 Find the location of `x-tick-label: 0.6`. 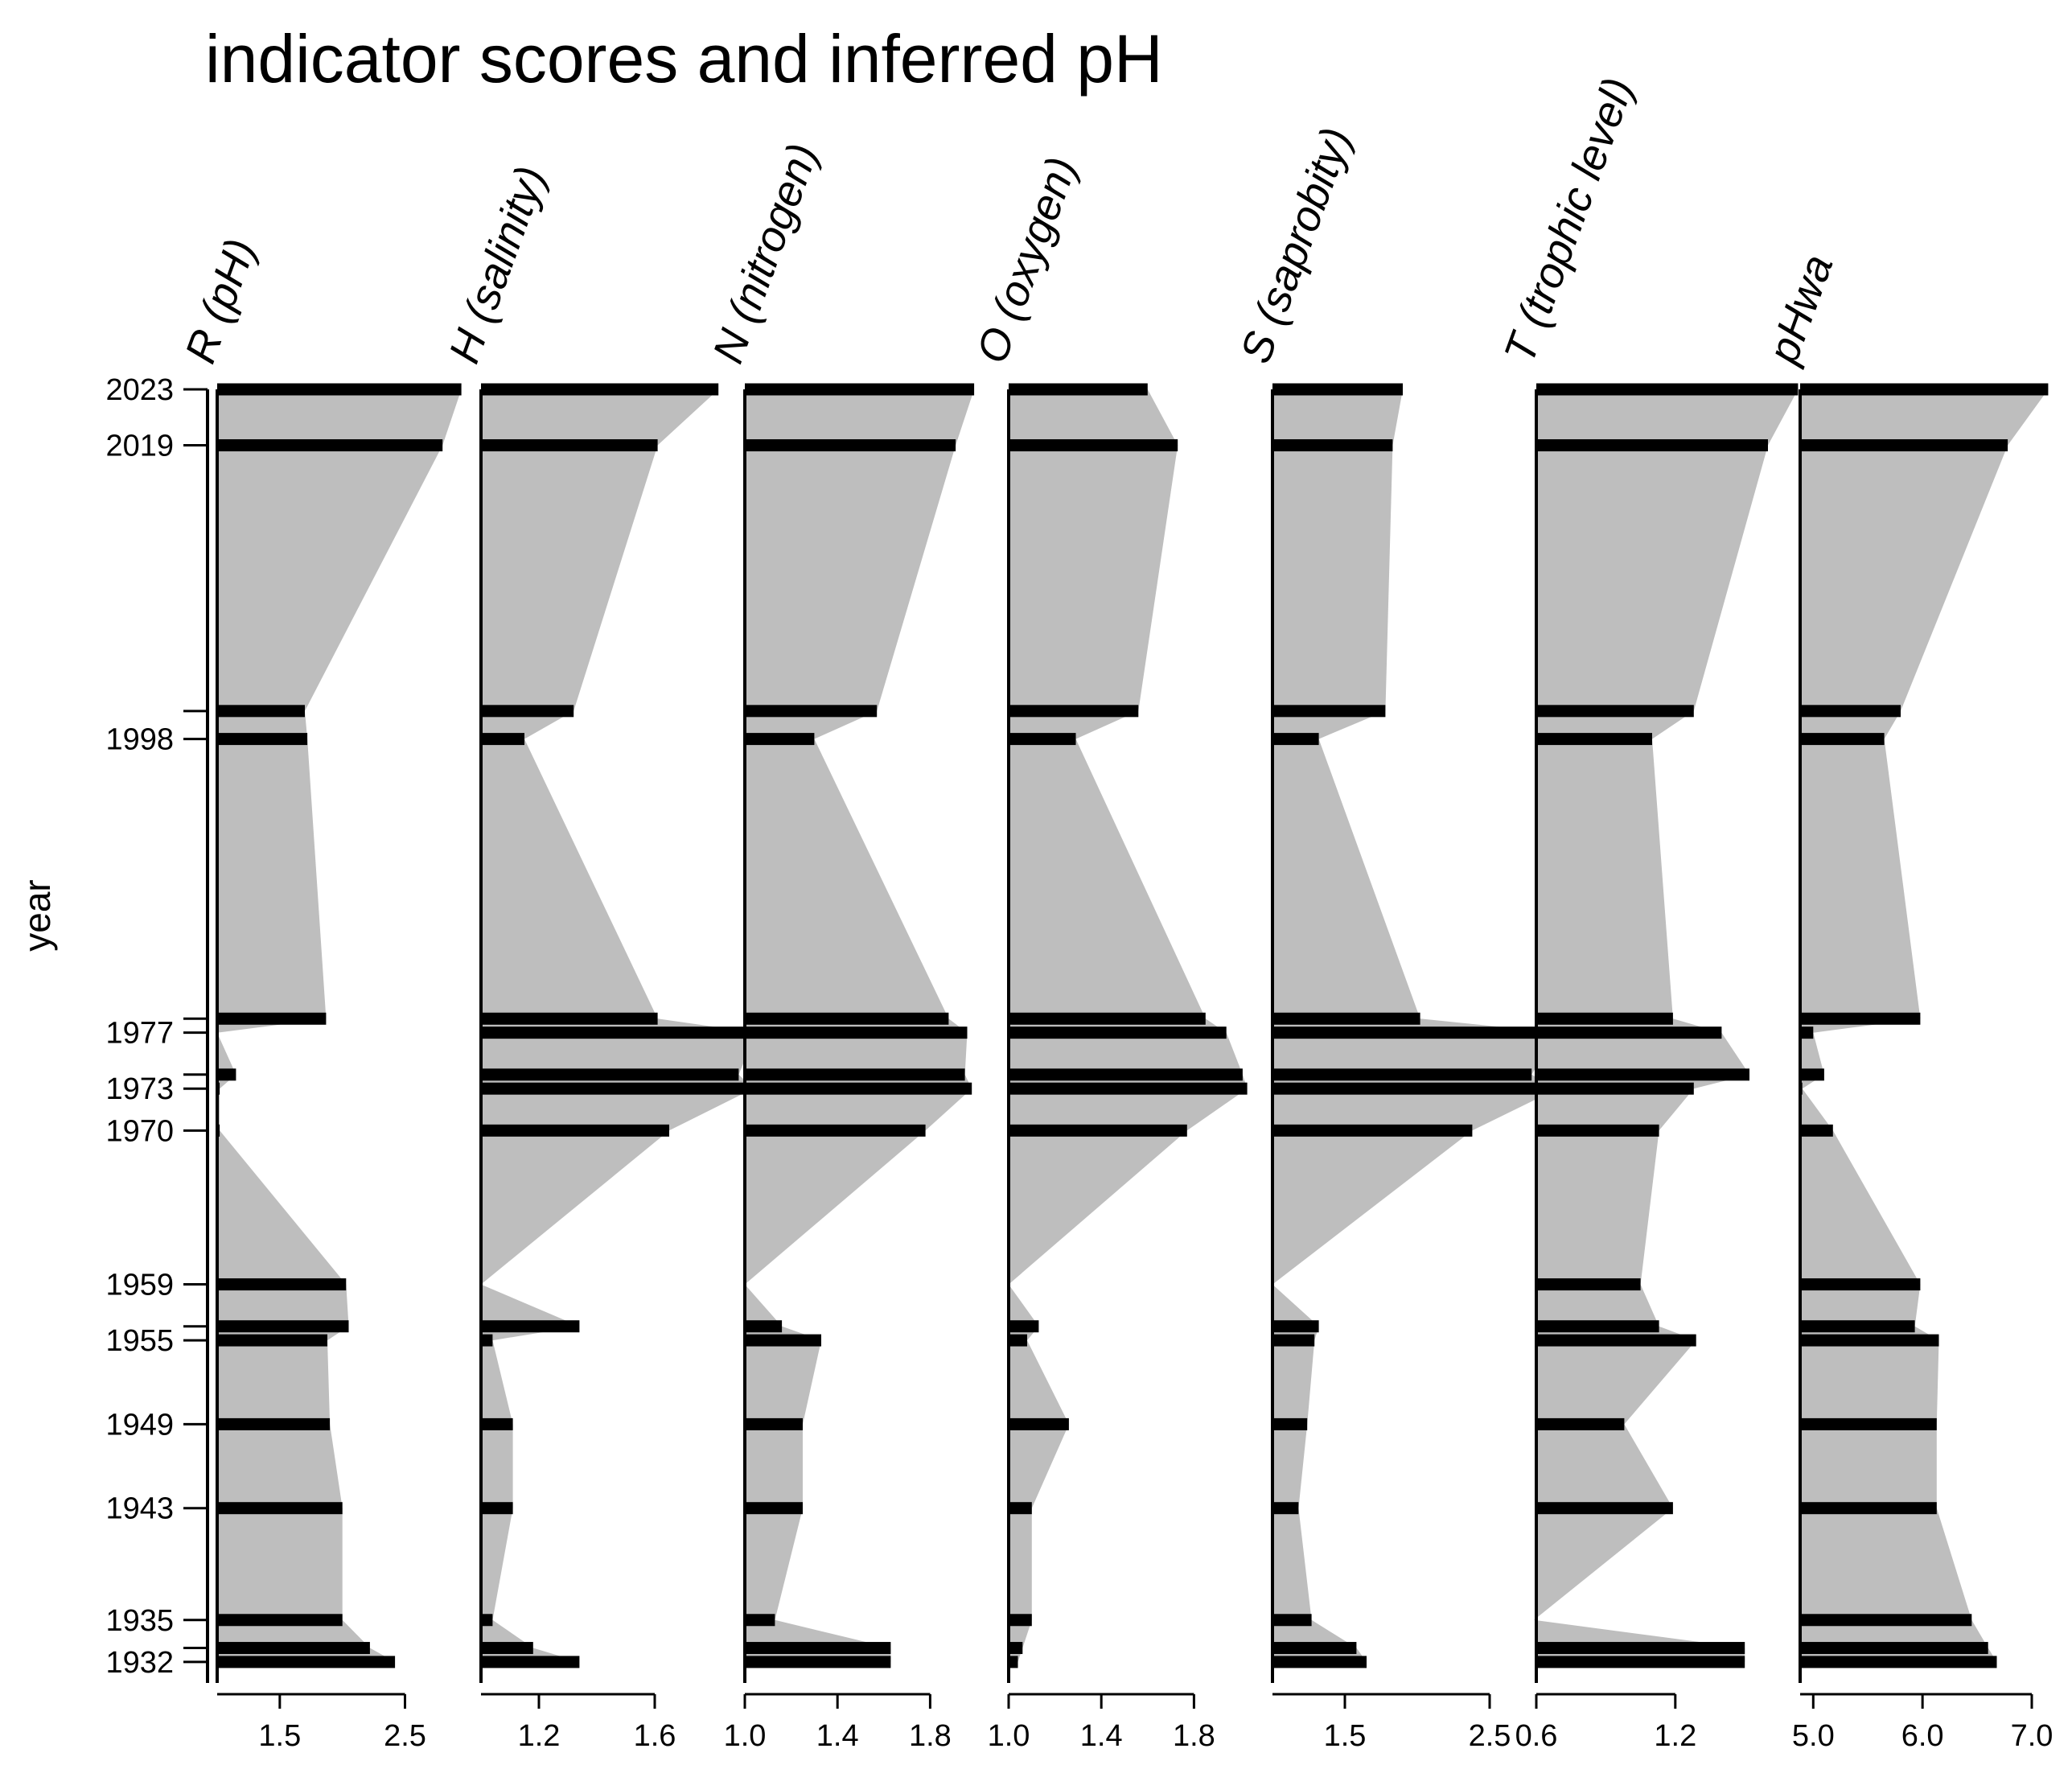

x-tick-label: 0.6 is located at coordinates (1536, 1736).